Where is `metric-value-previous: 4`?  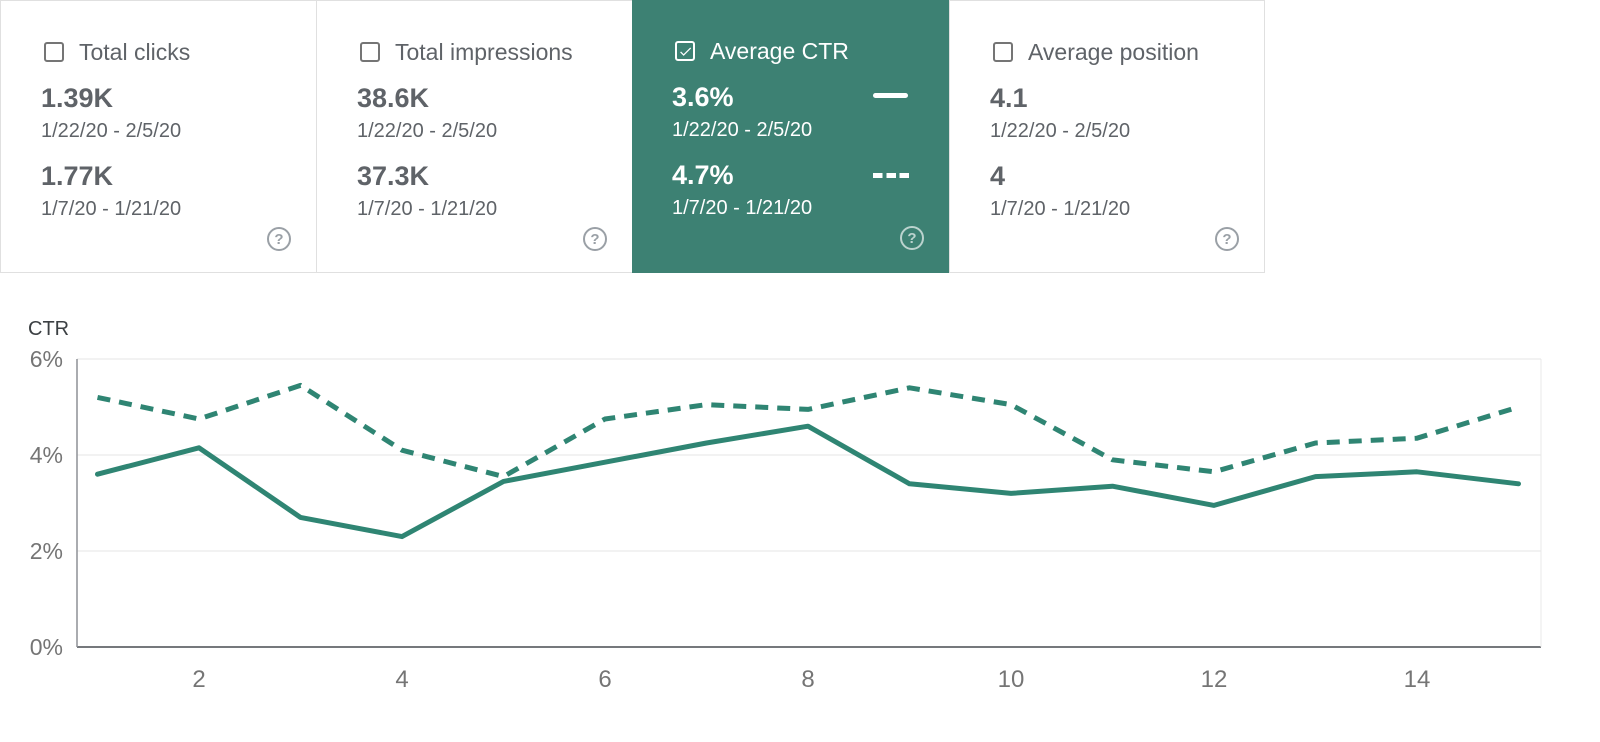 metric-value-previous: 4 is located at coordinates (998, 176).